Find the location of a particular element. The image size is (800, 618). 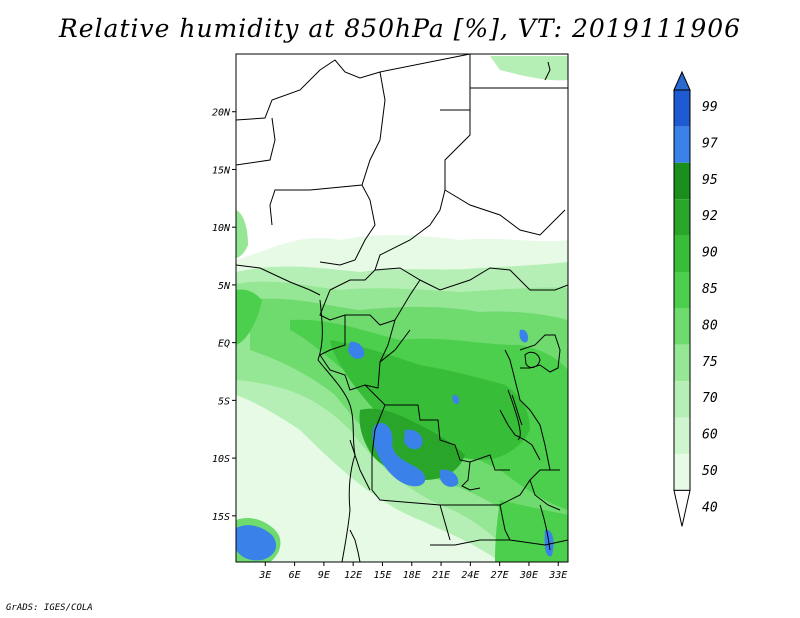

lon-tick-label: 24E is located at coordinates (470, 575).